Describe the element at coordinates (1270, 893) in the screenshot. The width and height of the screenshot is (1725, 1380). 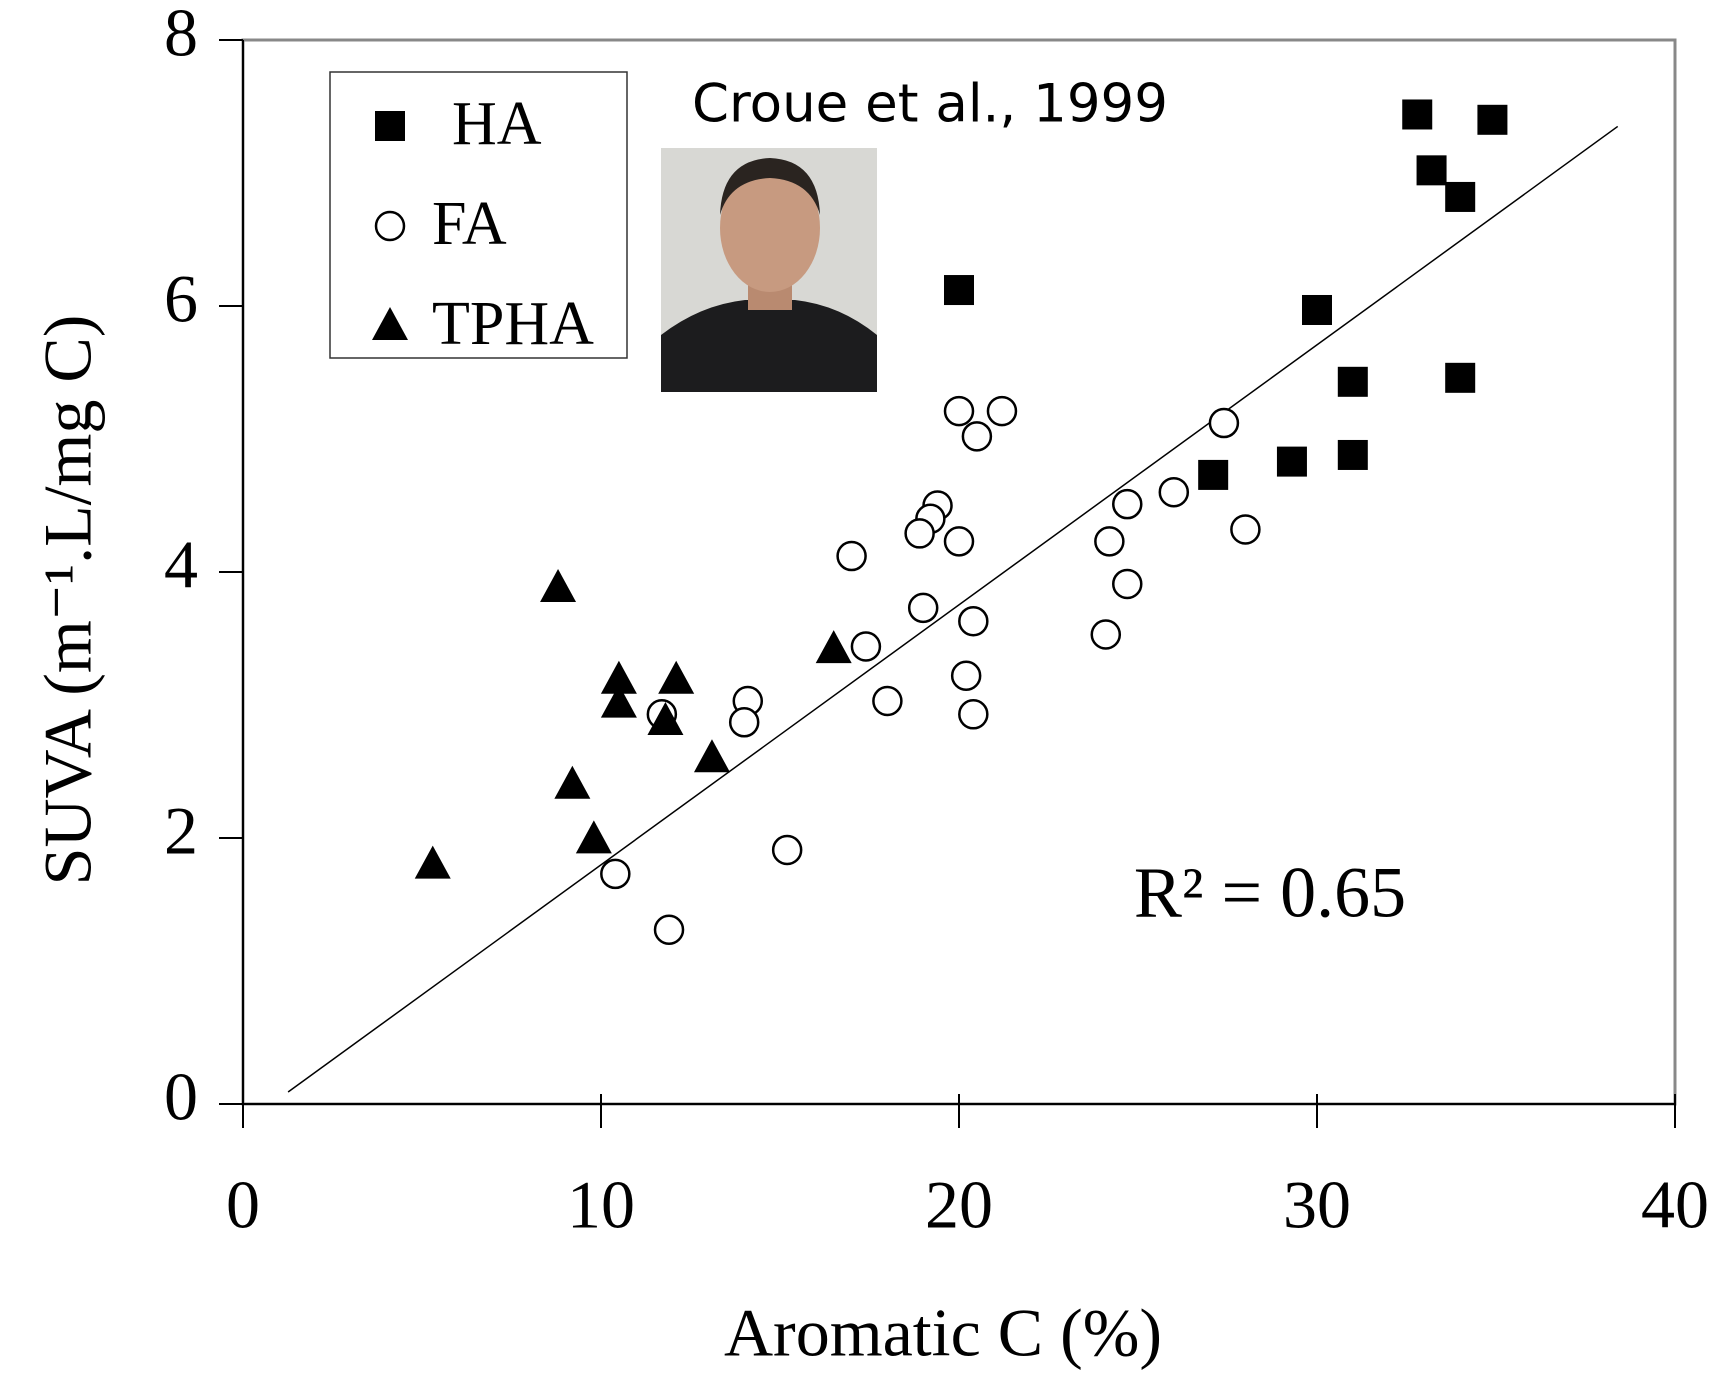
I see `annotation: R² = 0.65` at that location.